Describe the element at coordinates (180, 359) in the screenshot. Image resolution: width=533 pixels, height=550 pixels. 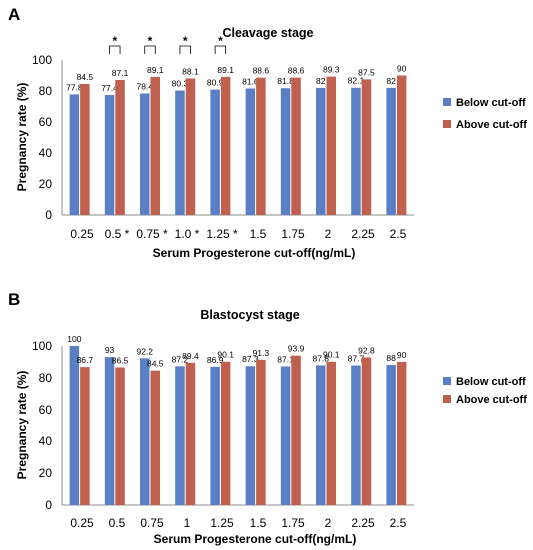
I see `data-label-below: 87.2` at that location.